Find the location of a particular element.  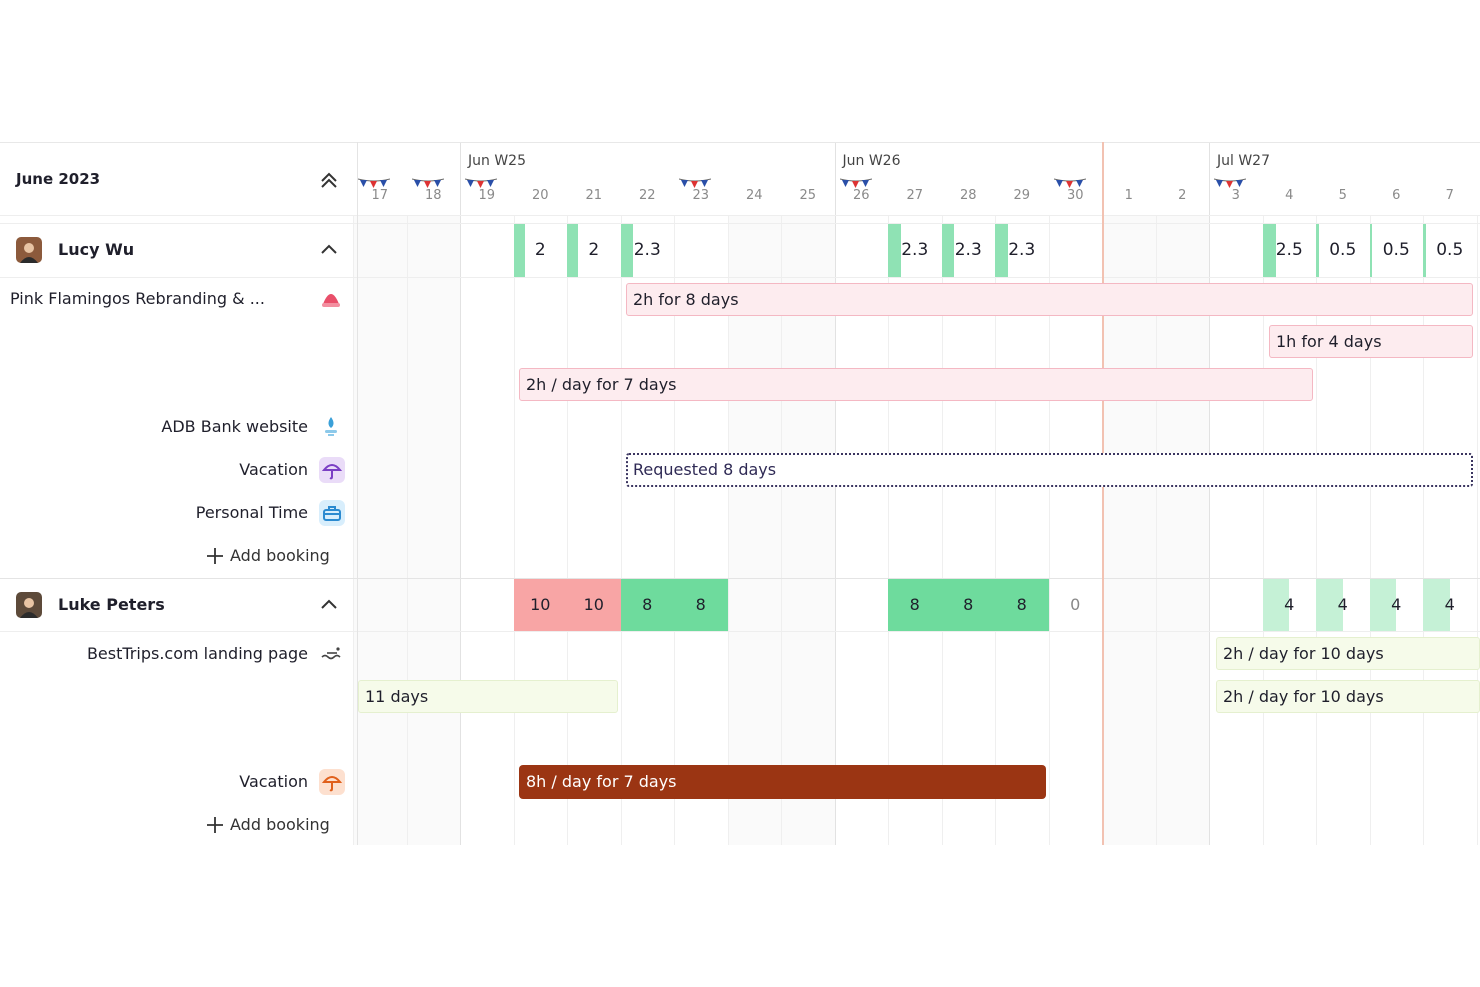

day-label: 7 is located at coordinates (1449, 195).